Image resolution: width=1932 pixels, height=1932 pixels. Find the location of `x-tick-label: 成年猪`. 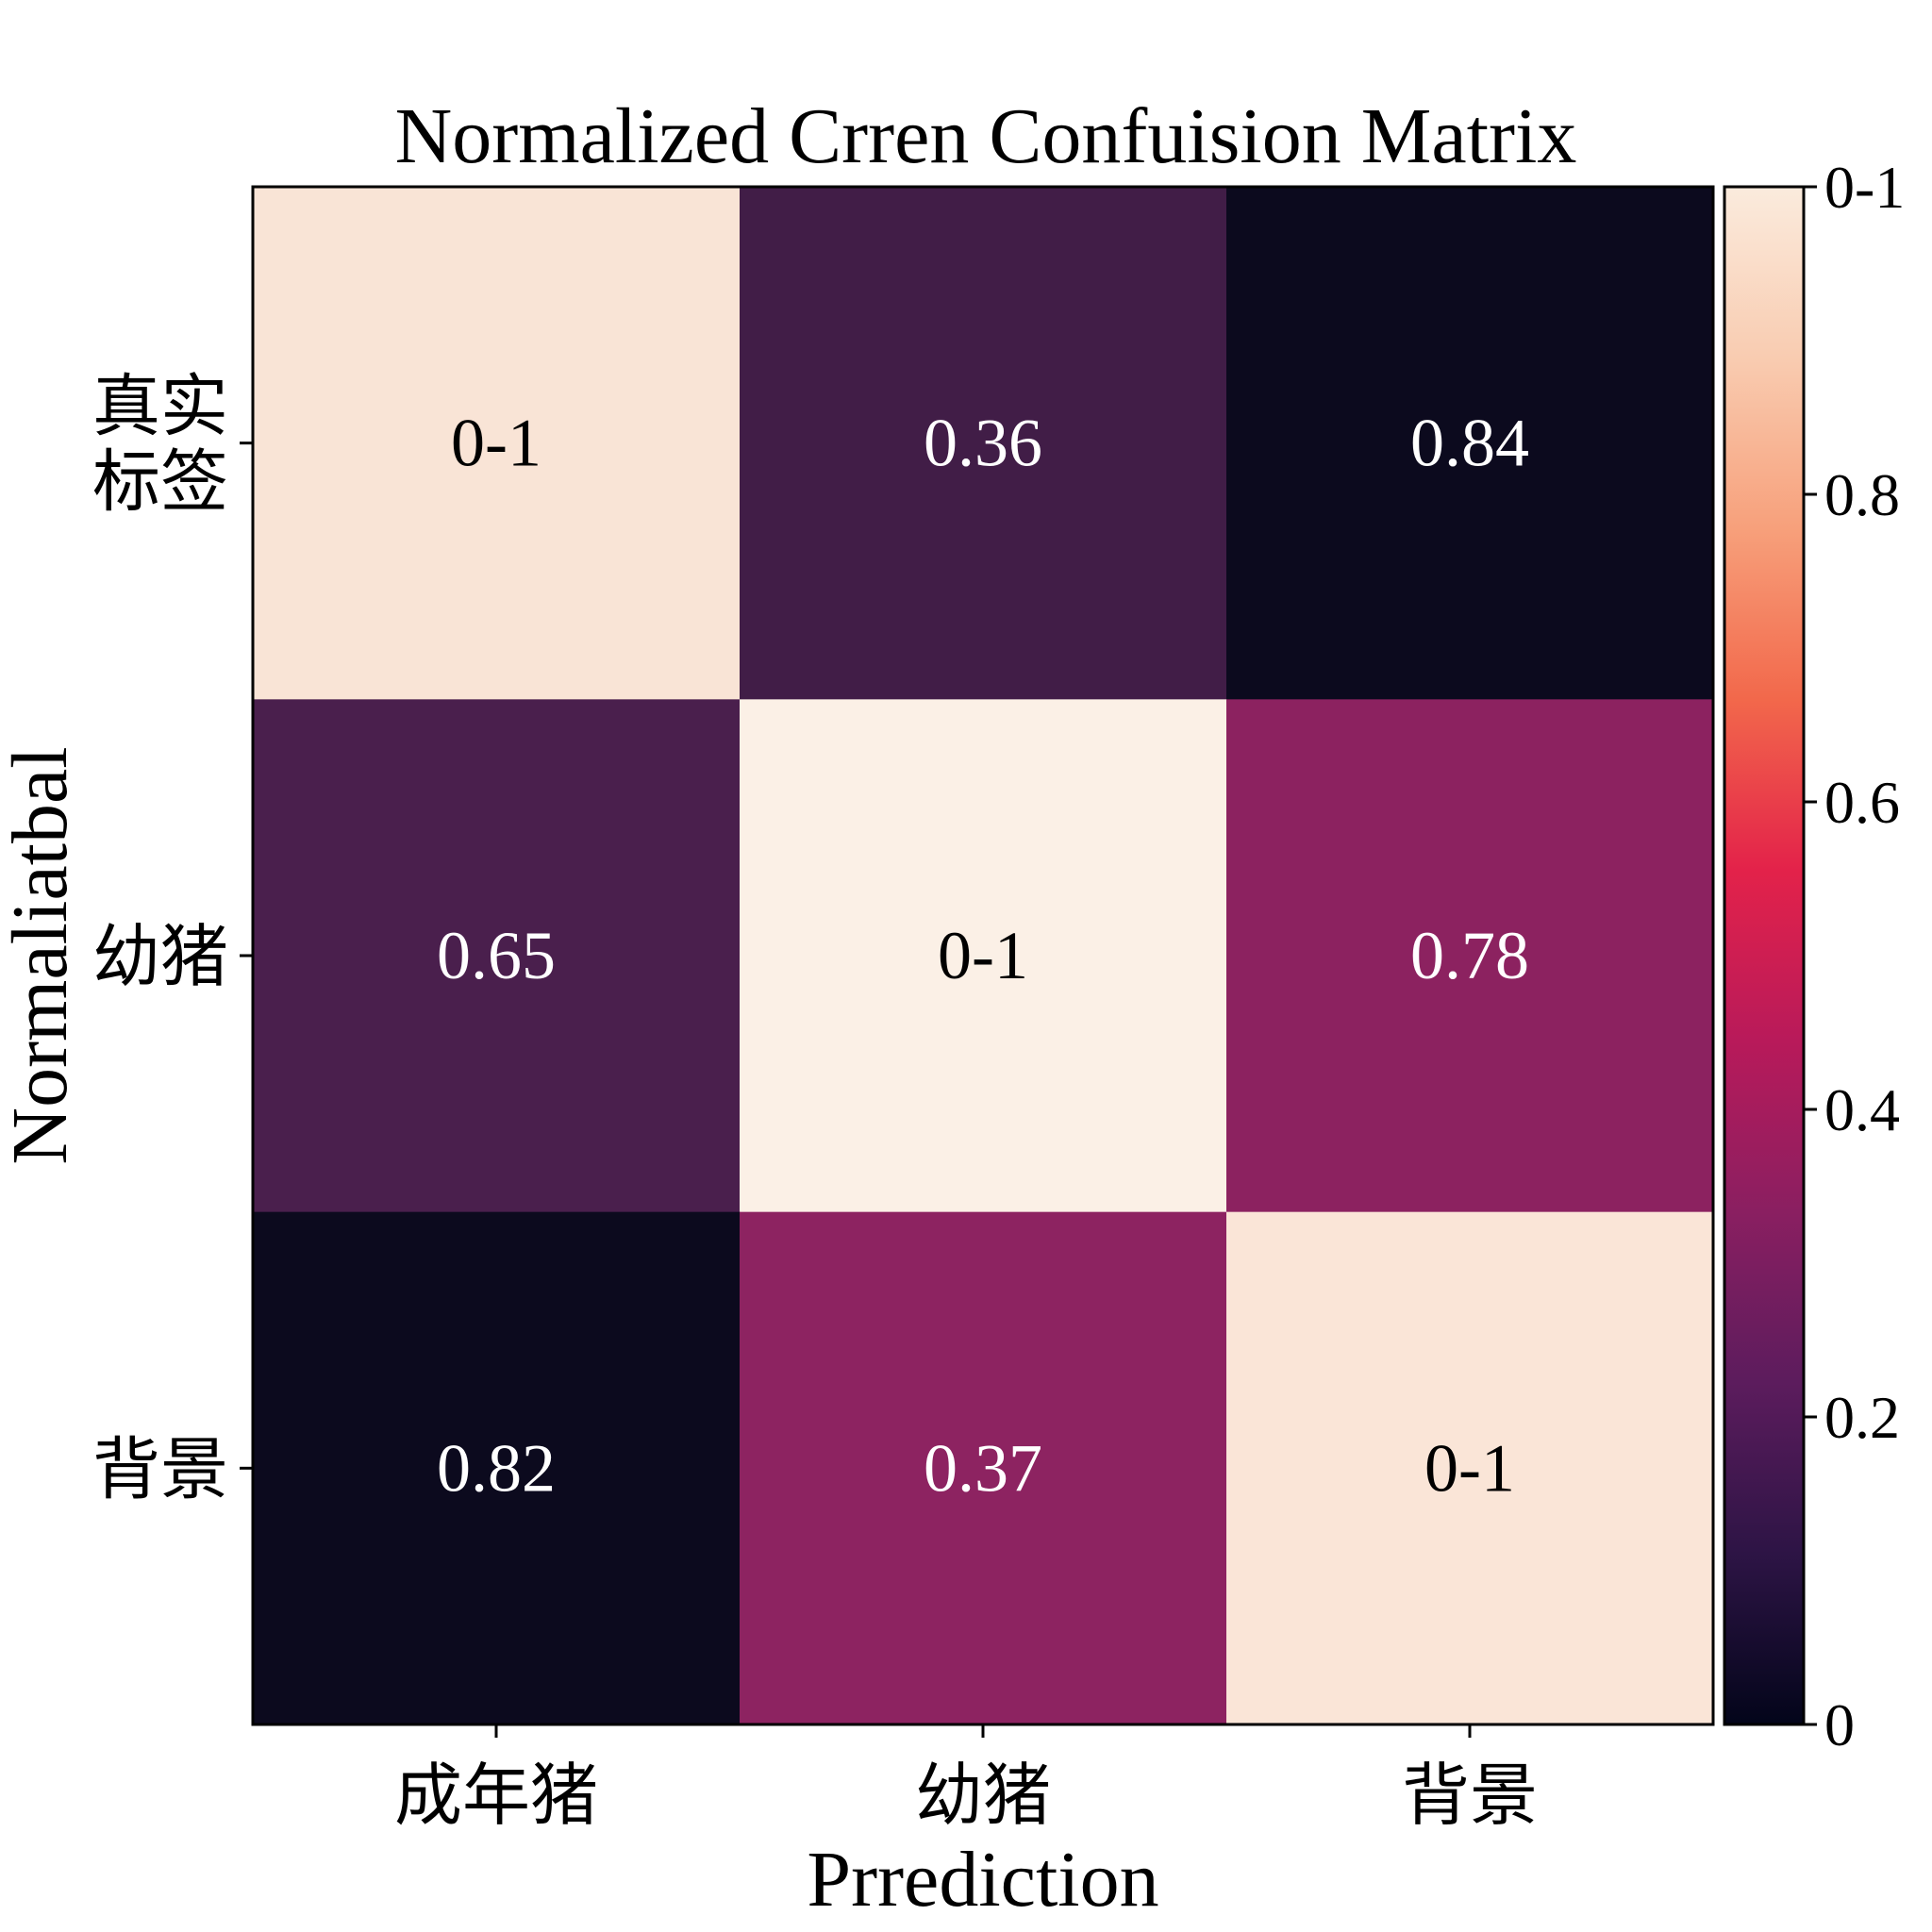

x-tick-label: 成年猪 is located at coordinates (496, 1796).